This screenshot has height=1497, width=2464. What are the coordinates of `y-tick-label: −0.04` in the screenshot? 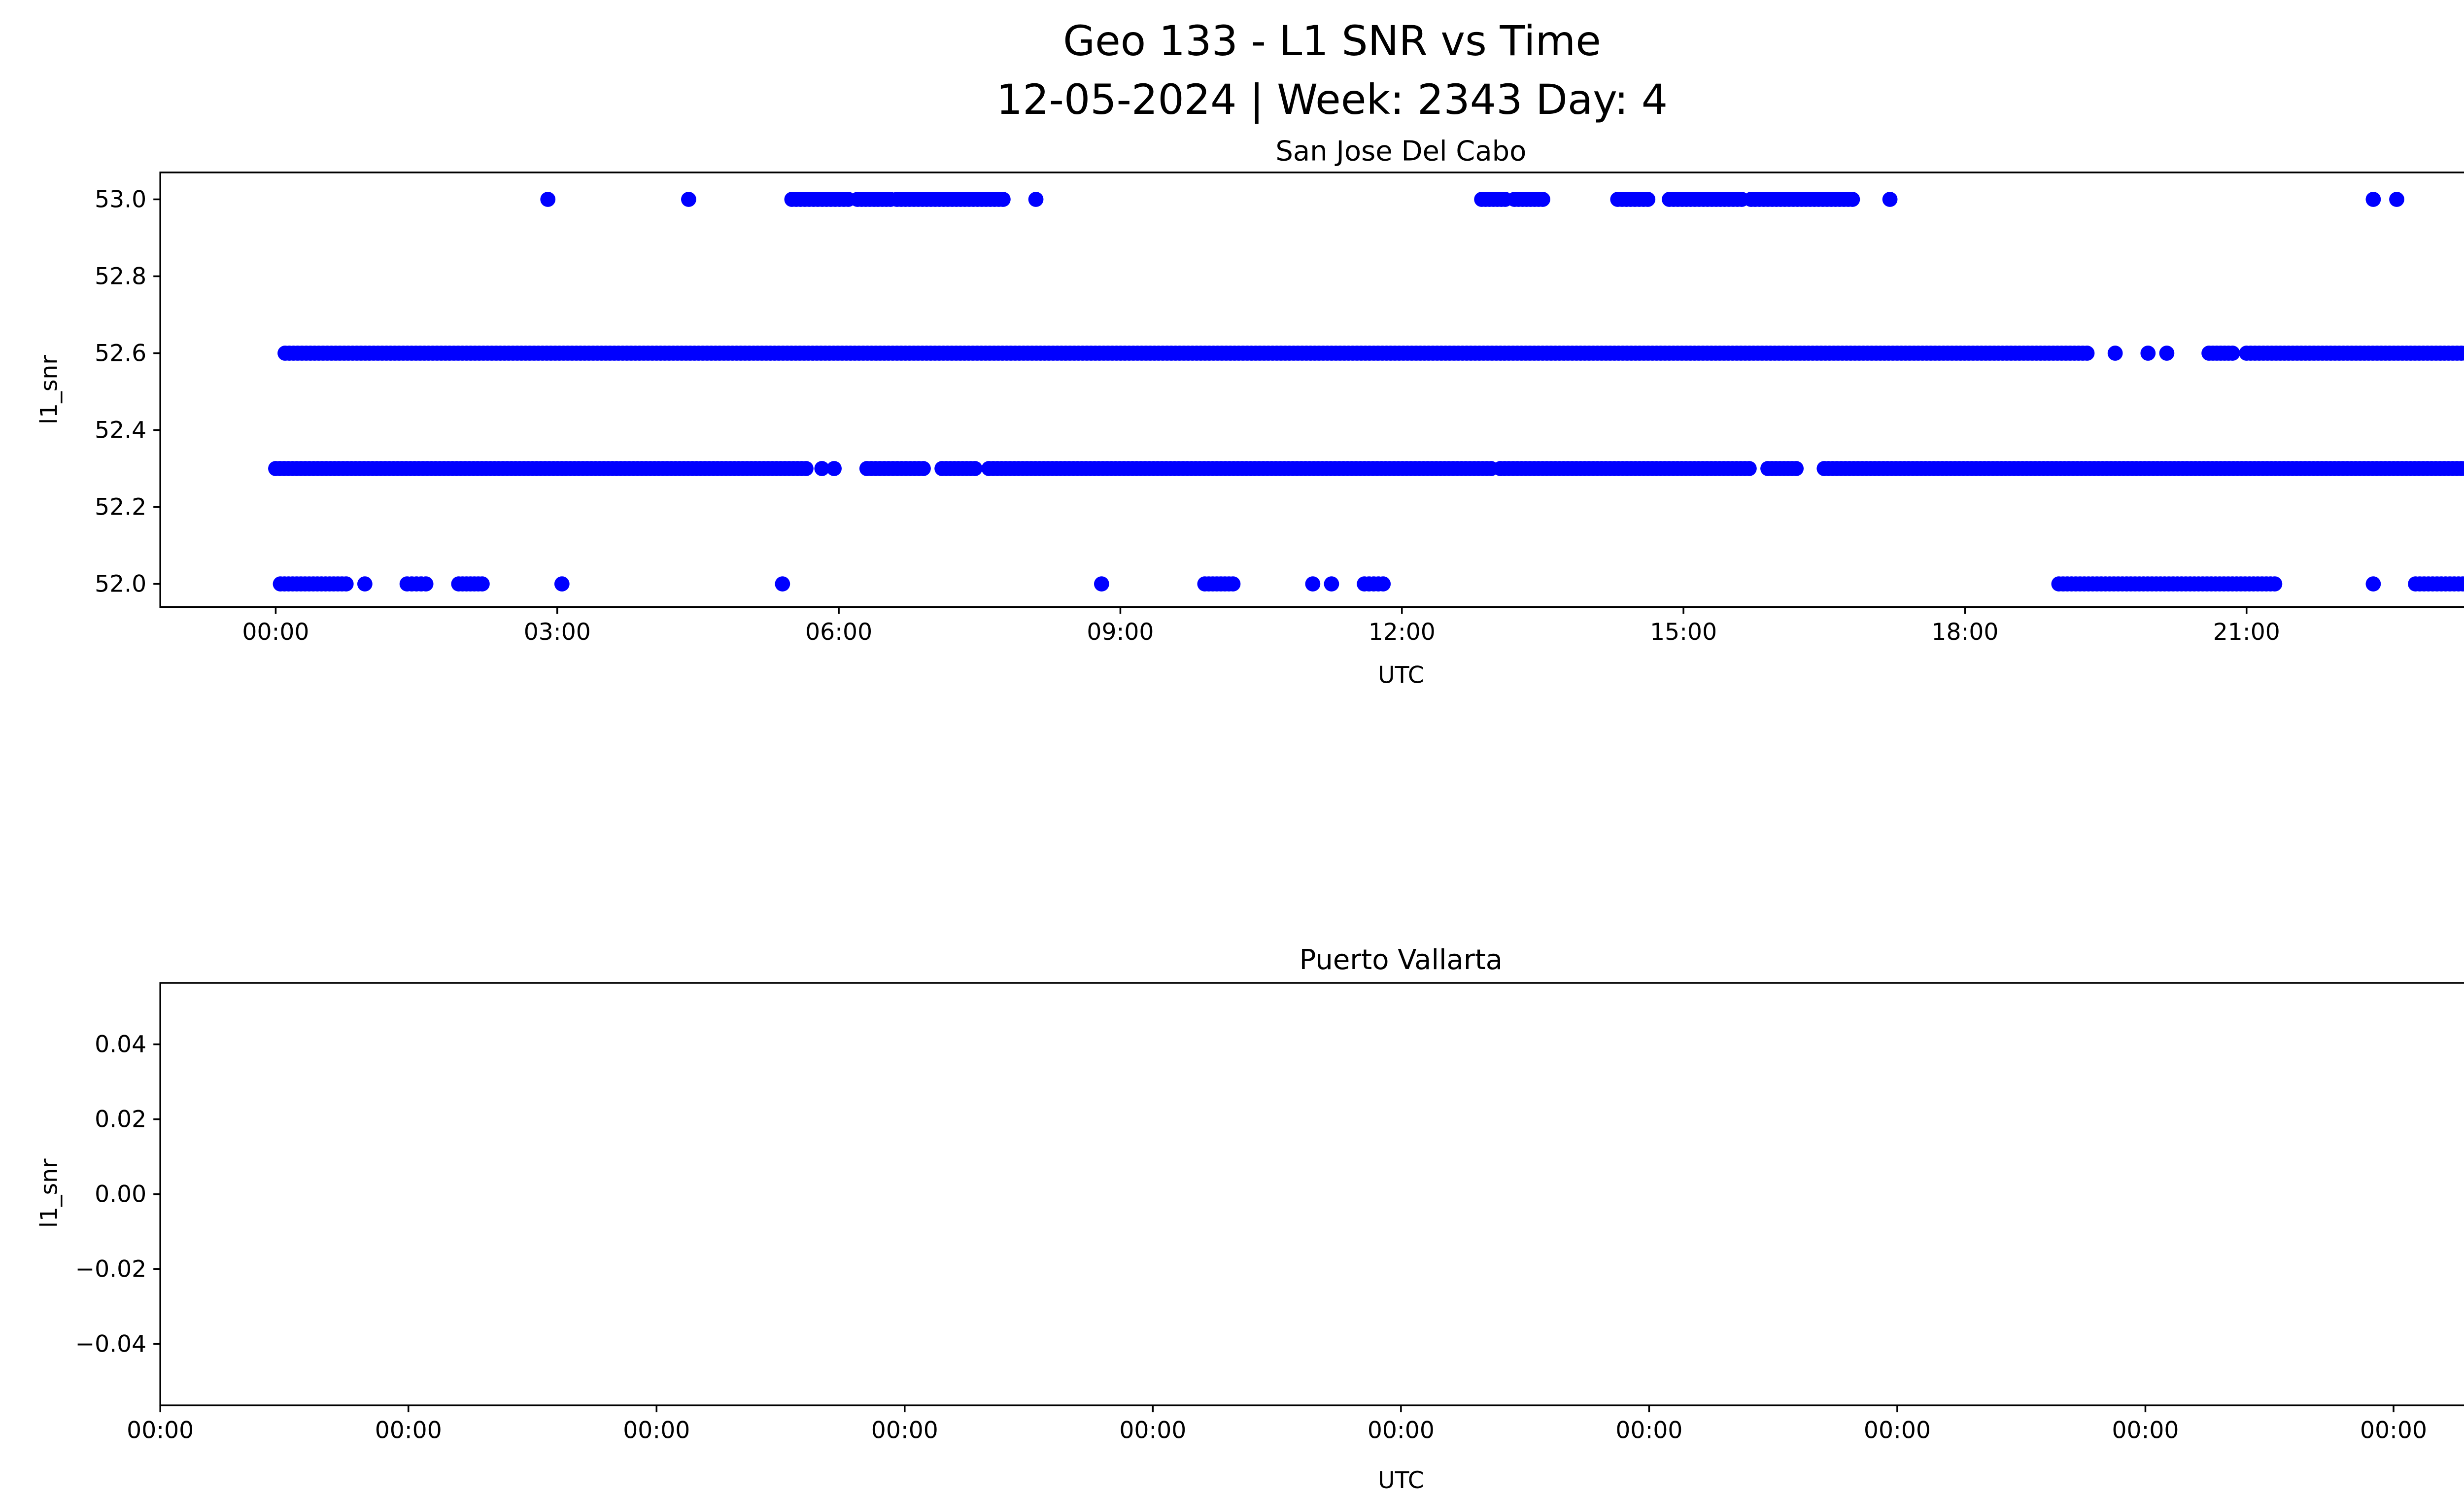 It's located at (111, 1344).